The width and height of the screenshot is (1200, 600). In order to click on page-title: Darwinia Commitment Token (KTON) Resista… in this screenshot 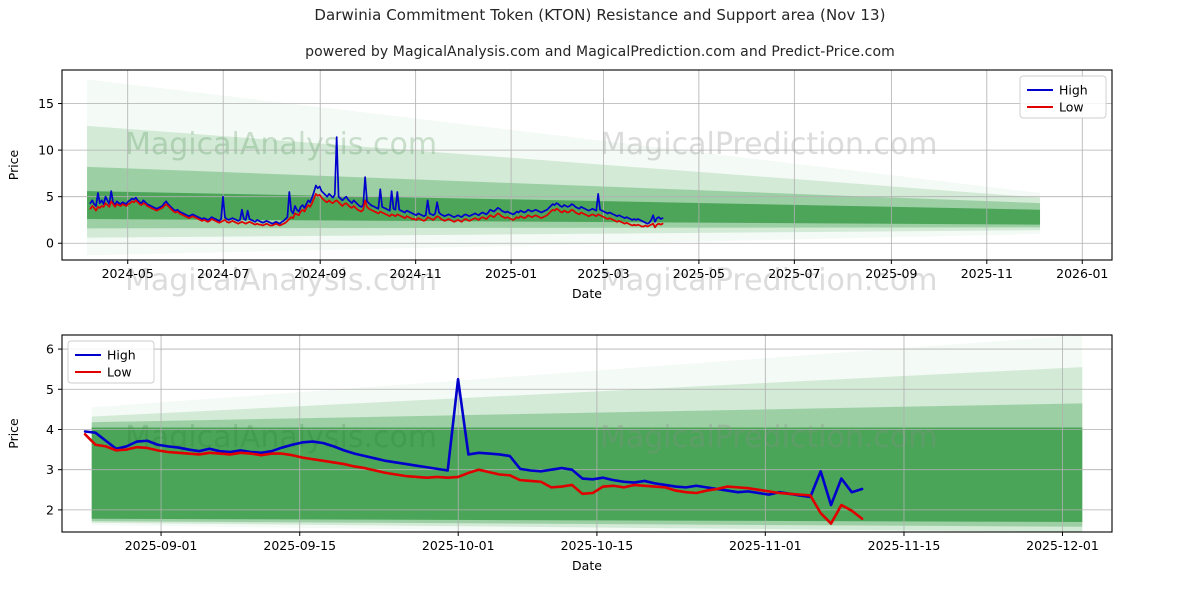, I will do `click(600, 15)`.